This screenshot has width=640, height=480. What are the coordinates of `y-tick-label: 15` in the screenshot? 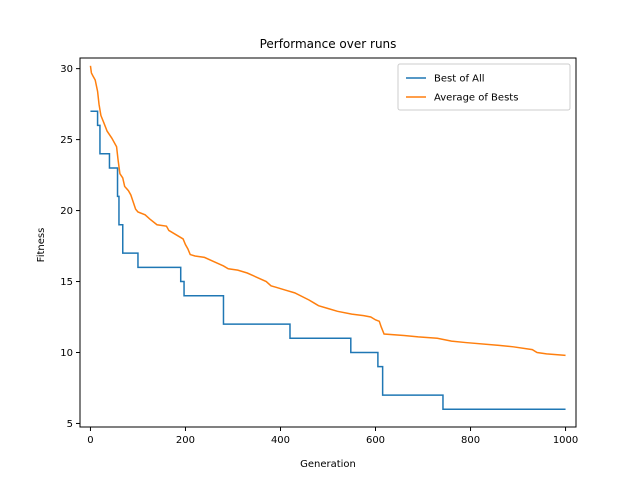 It's located at (66, 282).